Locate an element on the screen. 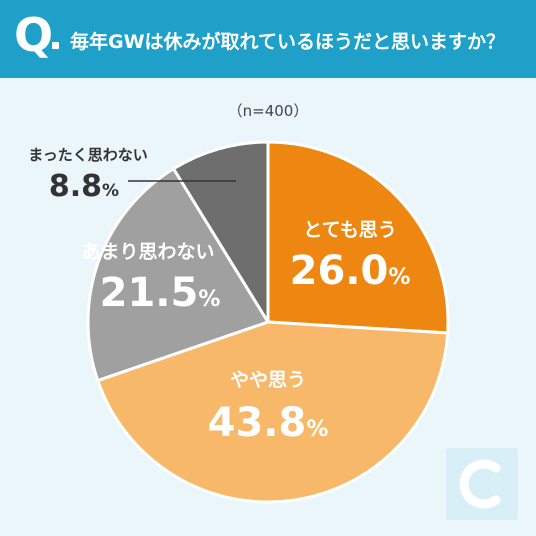 The width and height of the screenshot is (536, 536). slice-value-1: 26.0% is located at coordinates (350, 271).